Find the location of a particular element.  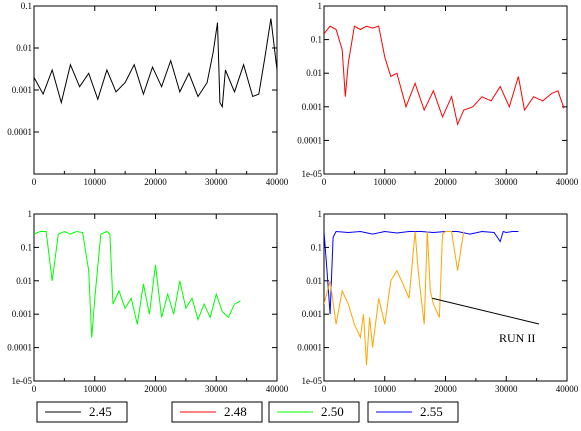

legend: 2.45 2.48 2.50 2.55 is located at coordinates (247, 412).